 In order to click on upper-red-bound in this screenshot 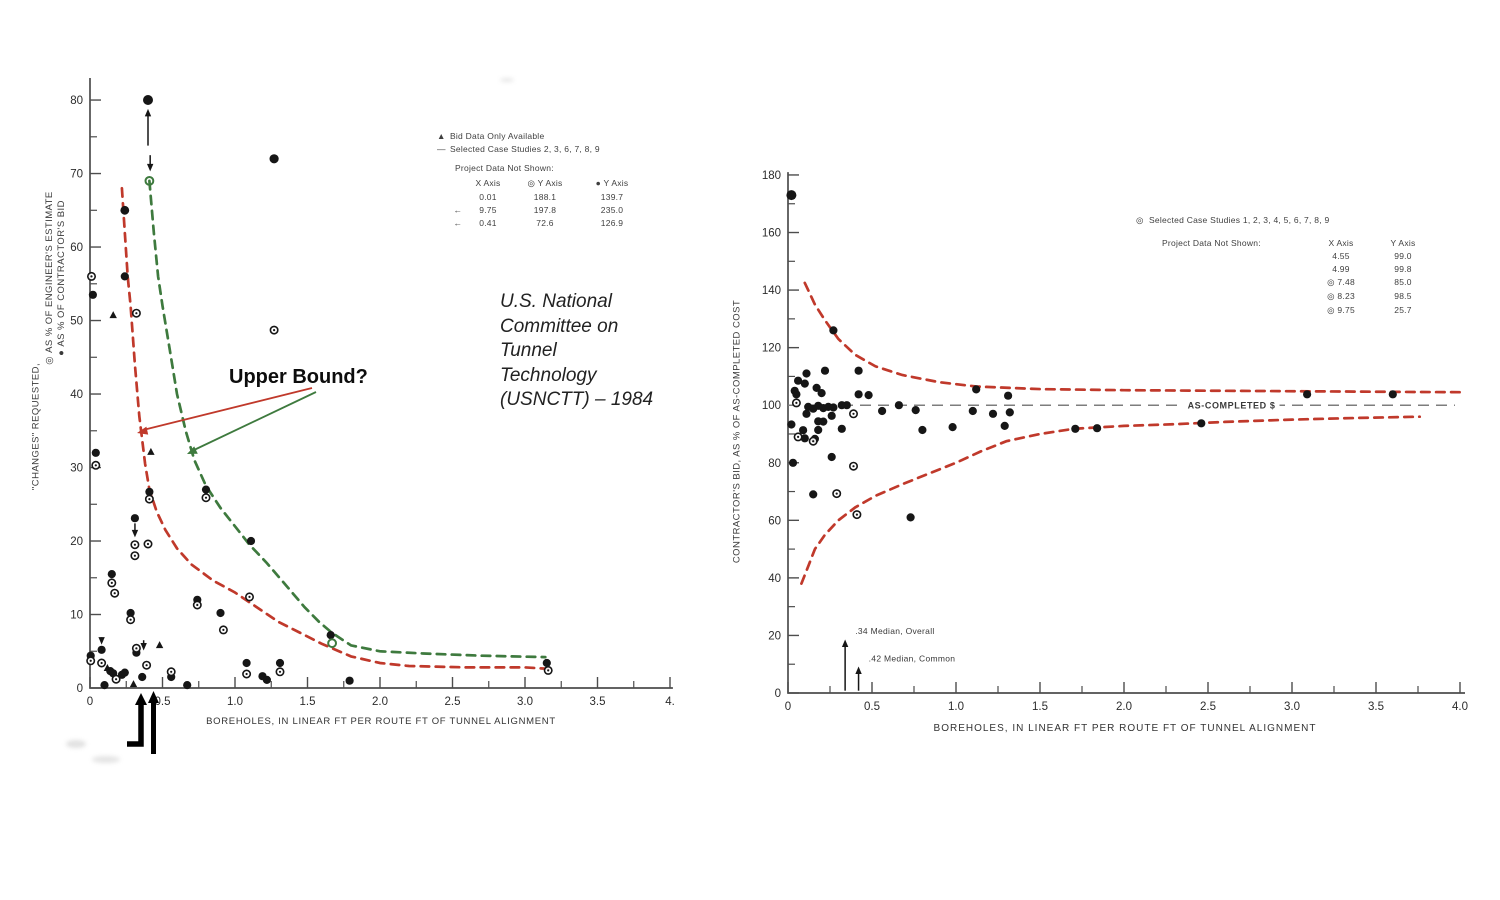, I will do `click(1132, 337)`.